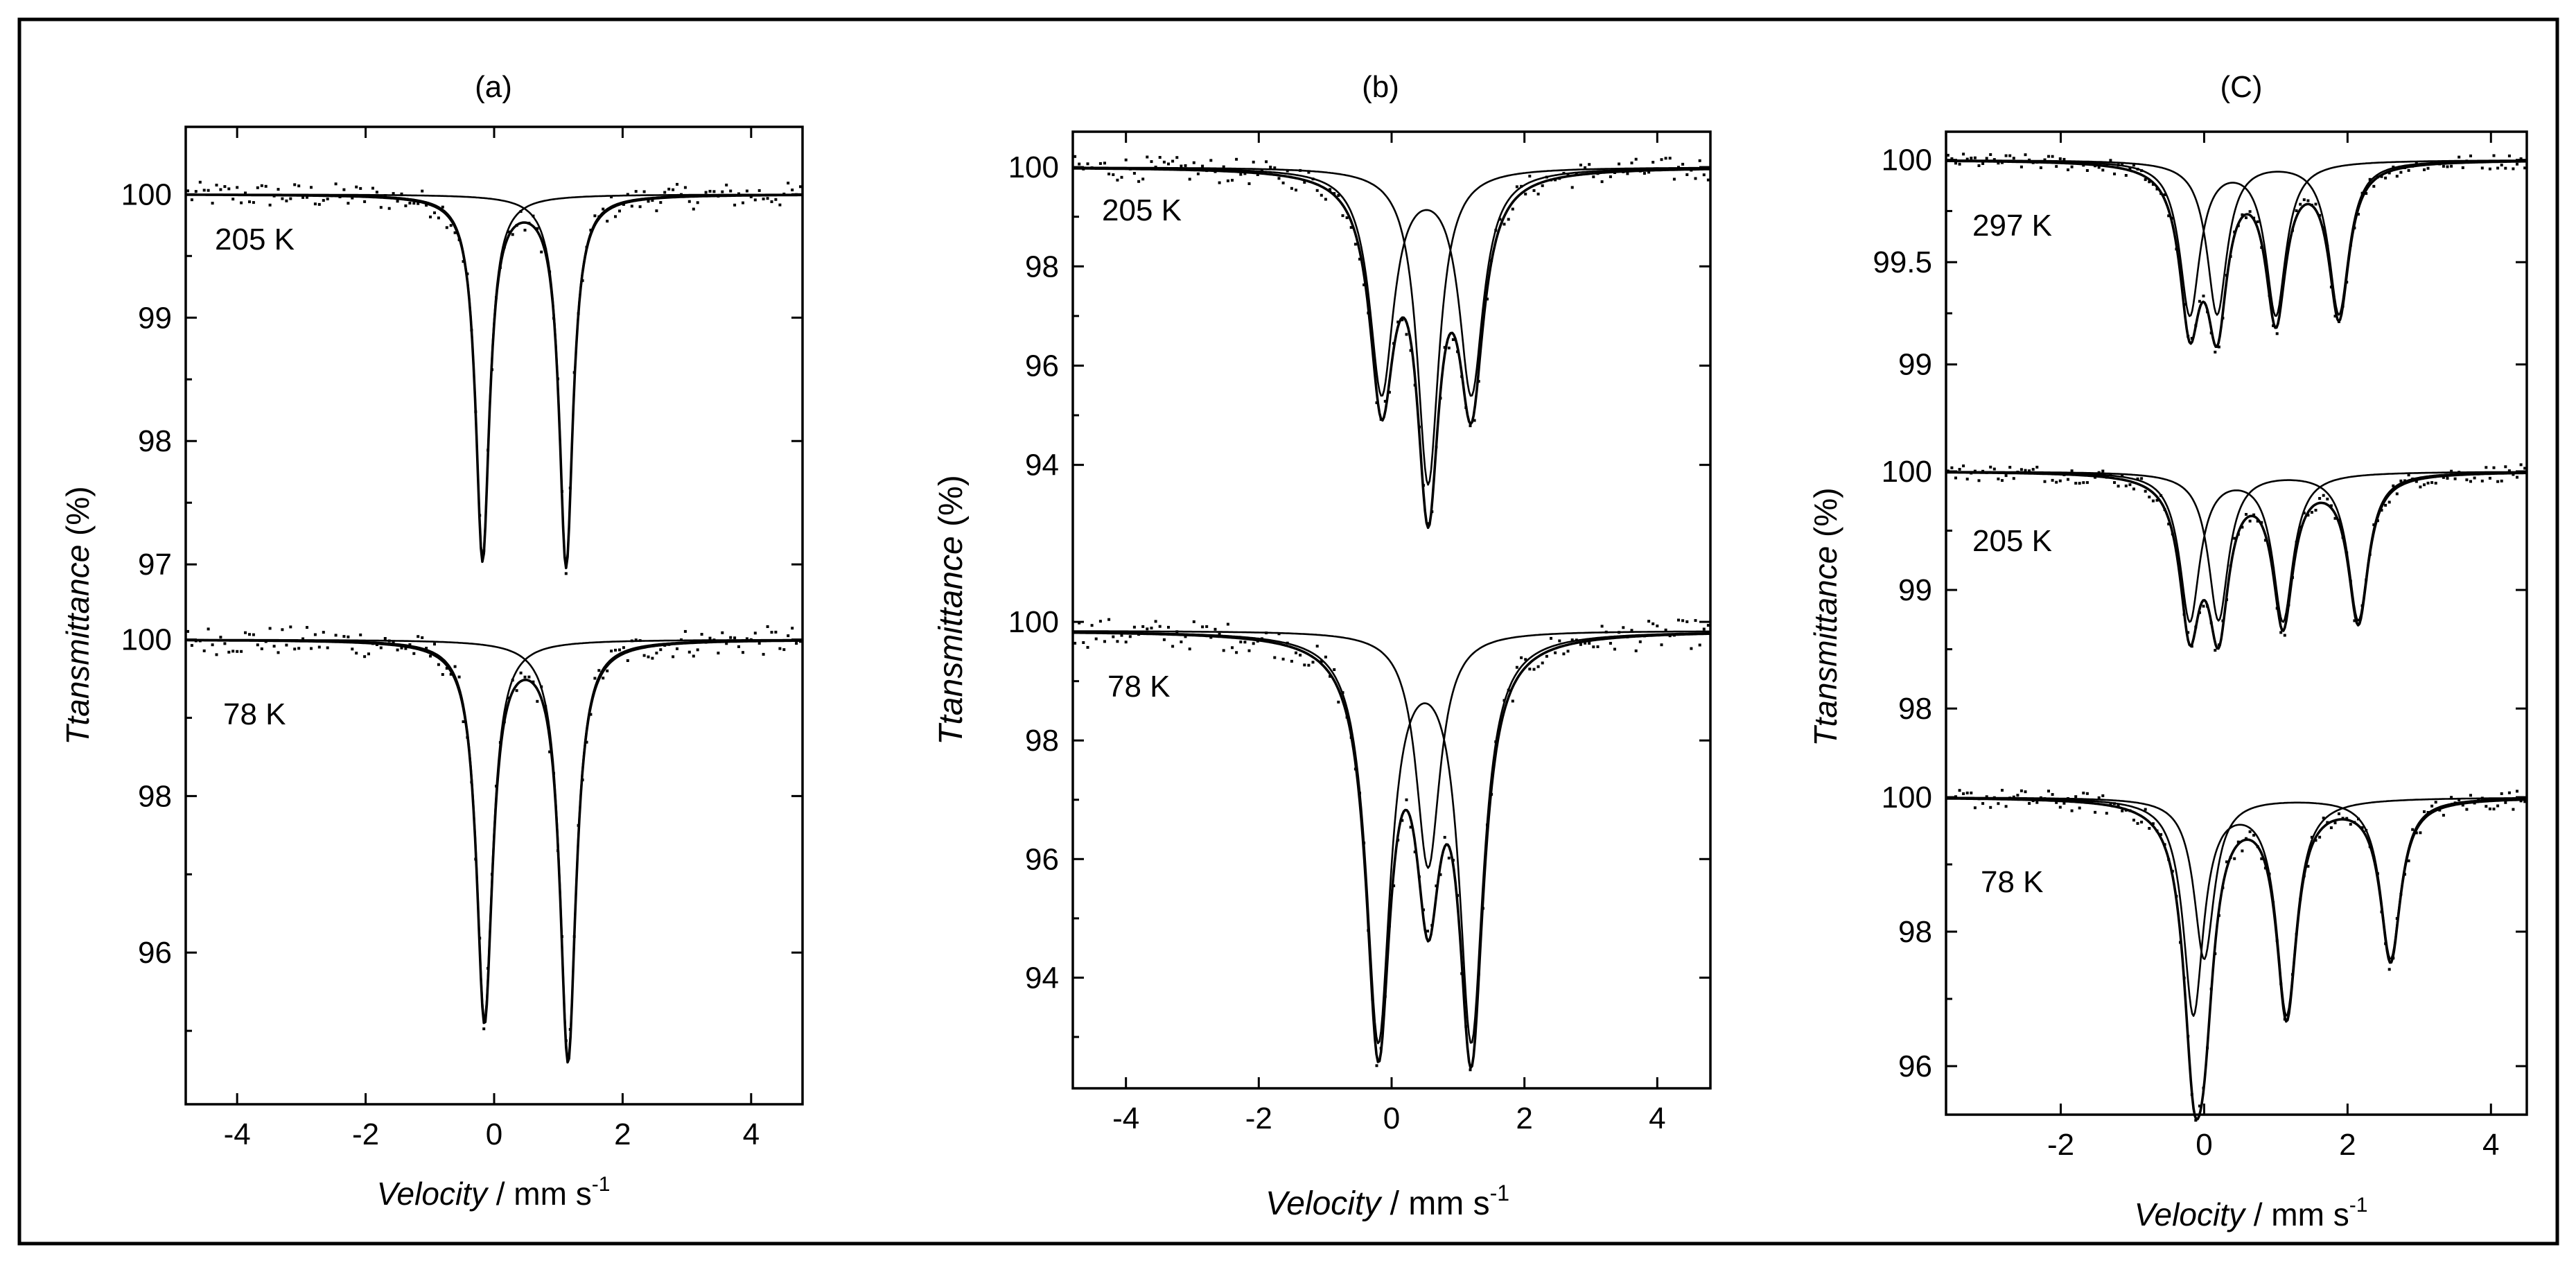 This screenshot has height=1263, width=2576. Describe the element at coordinates (254, 714) in the screenshot. I see `panel-a-temp-78k: 78 K` at that location.